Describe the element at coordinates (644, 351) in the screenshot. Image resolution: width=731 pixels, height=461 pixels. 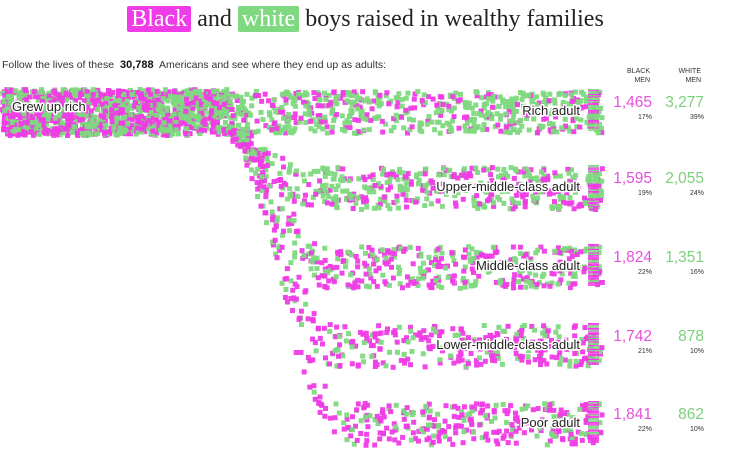
I see `black-pct-4: 21%` at that location.